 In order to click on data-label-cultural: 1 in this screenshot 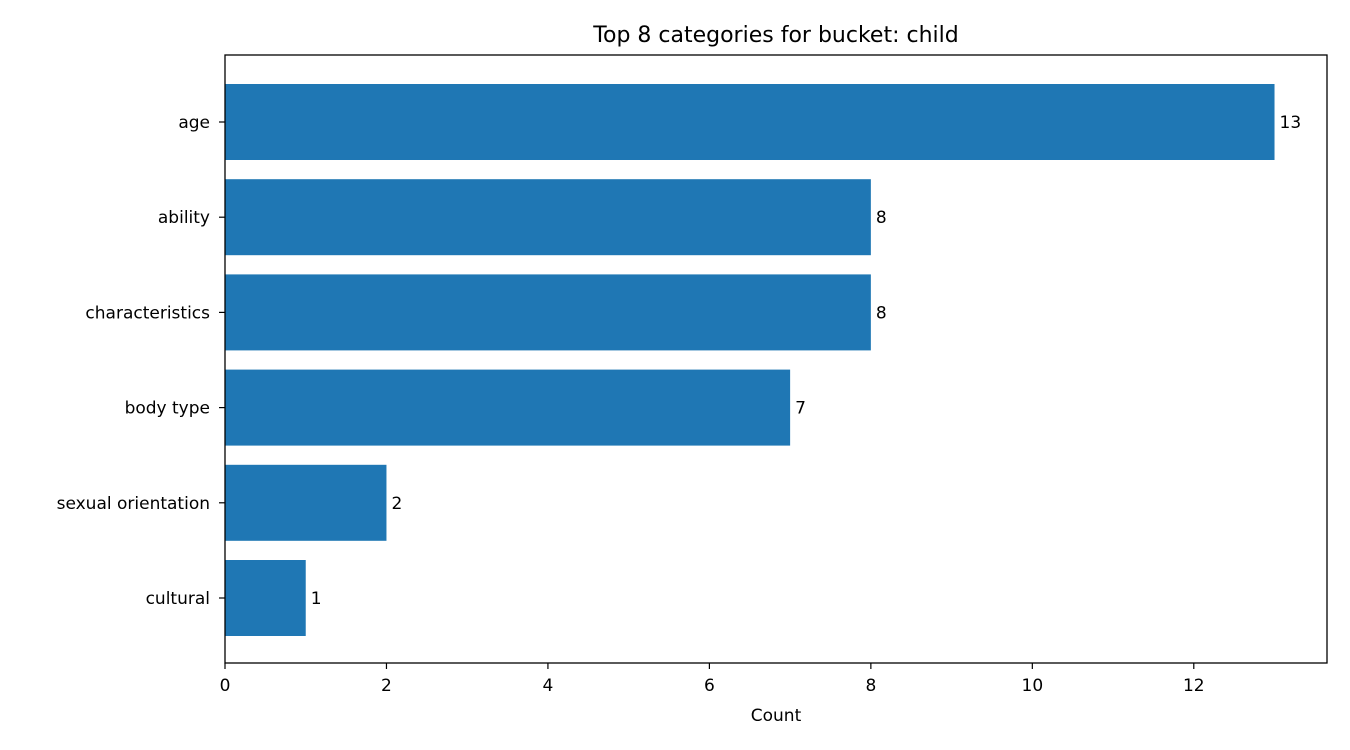, I will do `click(316, 599)`.